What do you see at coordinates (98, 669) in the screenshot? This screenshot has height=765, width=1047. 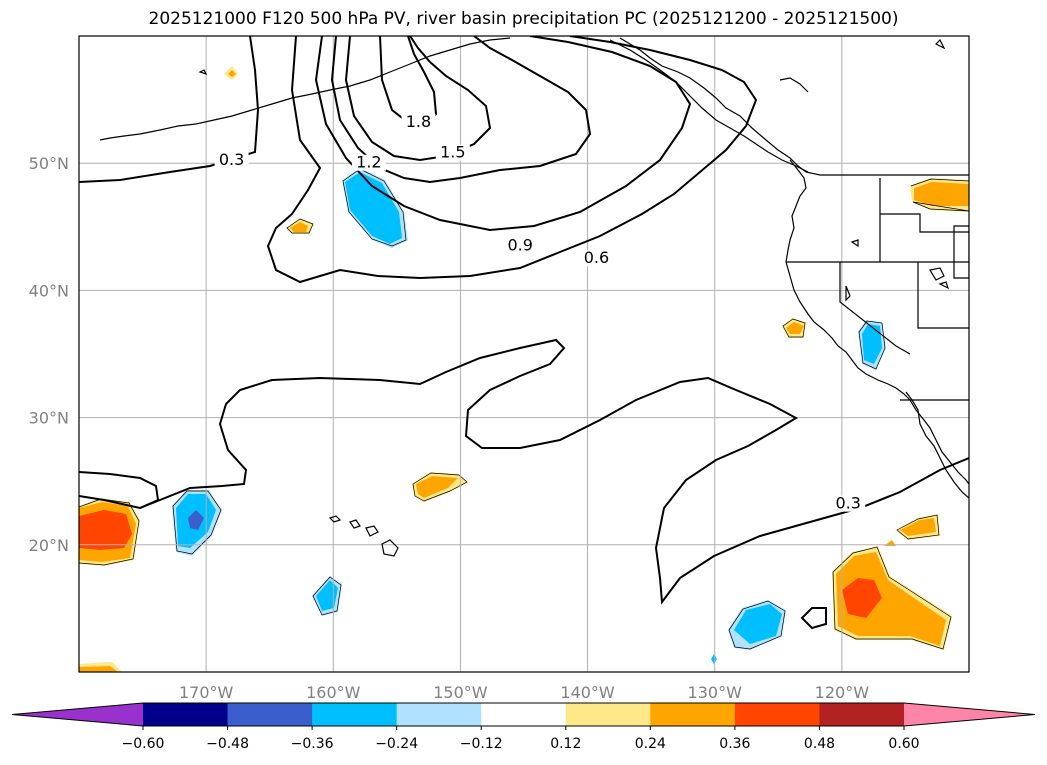 I see `anomaly-blob-pos-2-core` at bounding box center [98, 669].